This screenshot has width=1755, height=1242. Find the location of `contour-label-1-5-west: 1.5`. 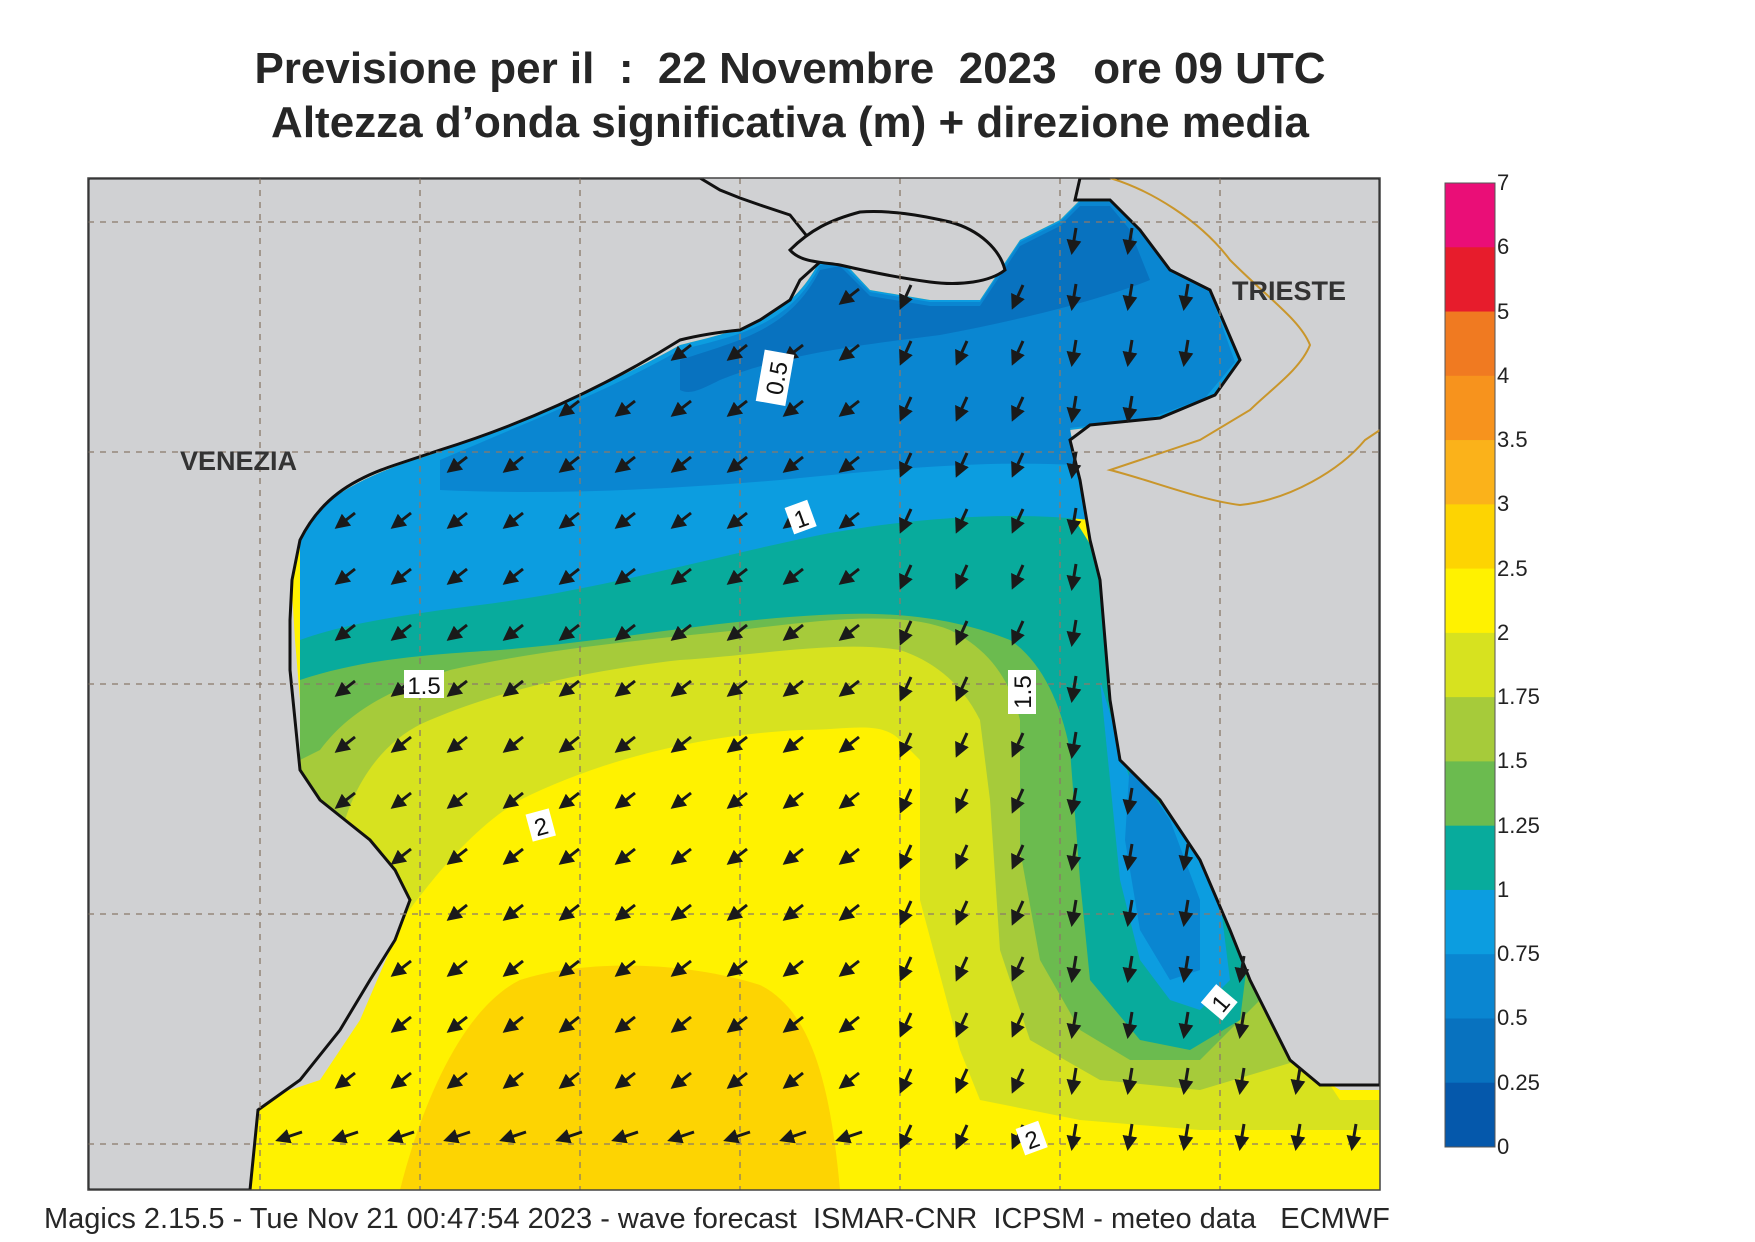

contour-label-1-5-west: 1.5 is located at coordinates (424, 685).